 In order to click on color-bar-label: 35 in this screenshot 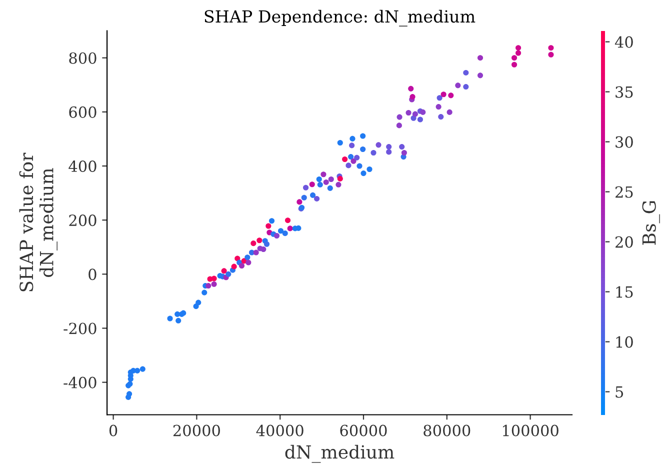, I will do `click(624, 92)`.